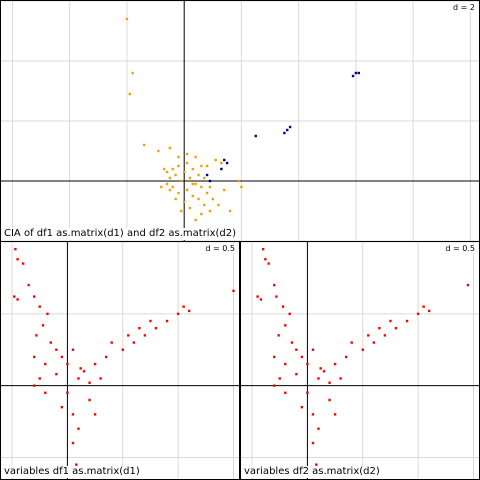  I want to click on variables-df1-caption: variables df1 as.matrix(d1), so click(72, 472).